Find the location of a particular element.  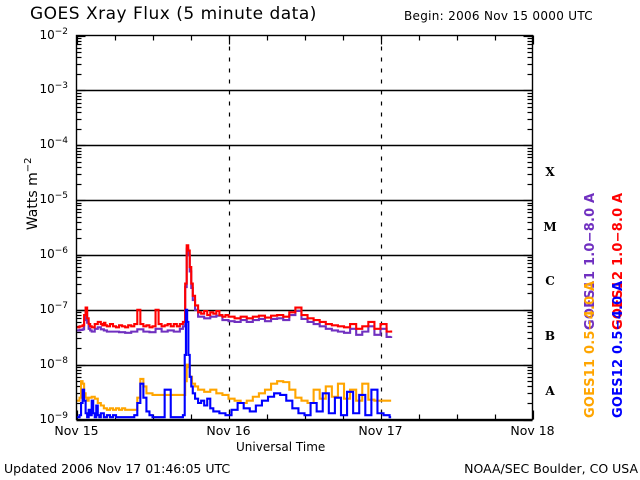

flare-class-a: A is located at coordinates (550, 391).